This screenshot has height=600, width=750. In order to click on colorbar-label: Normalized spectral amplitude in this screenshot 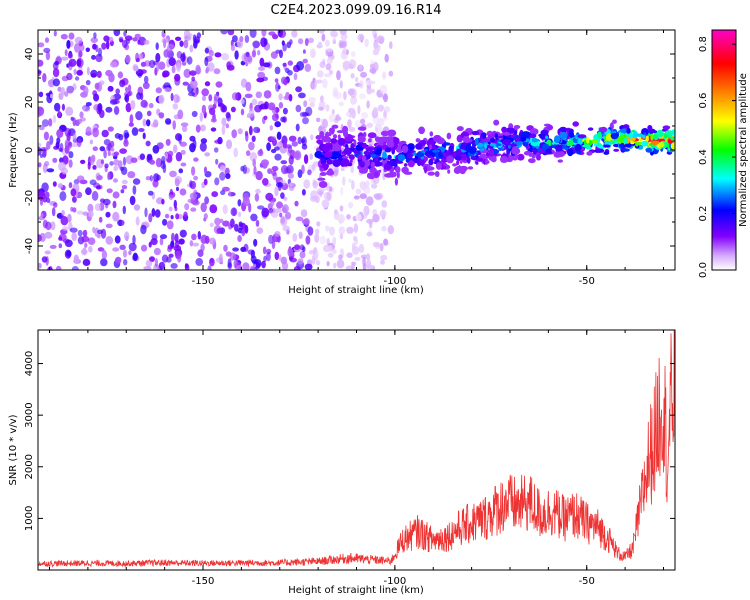, I will do `click(743, 150)`.